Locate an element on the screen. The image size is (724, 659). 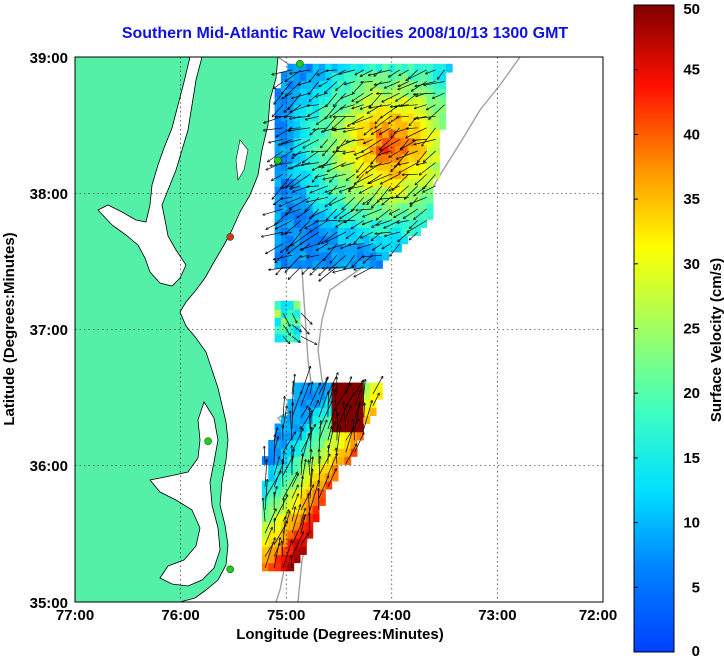
colorbar-gradient is located at coordinates (654, 328).